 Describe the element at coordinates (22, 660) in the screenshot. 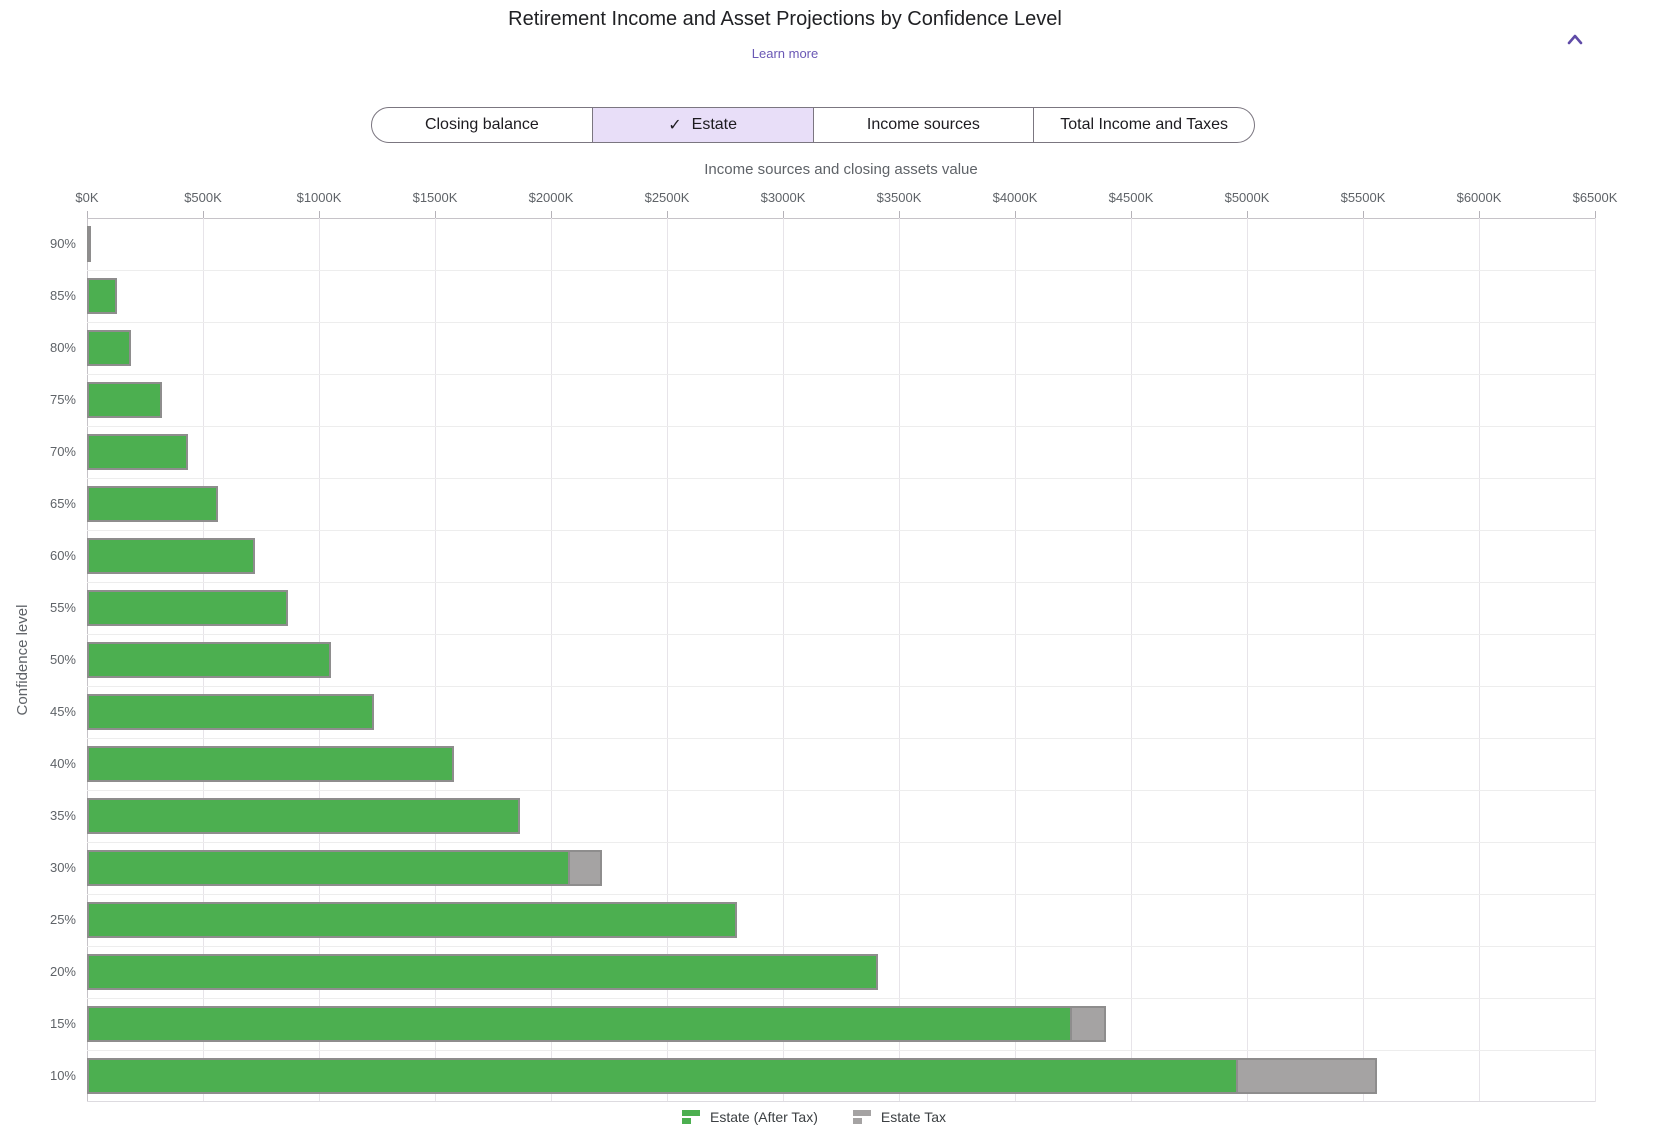

I see `y-axis-title: Confidence level` at that location.